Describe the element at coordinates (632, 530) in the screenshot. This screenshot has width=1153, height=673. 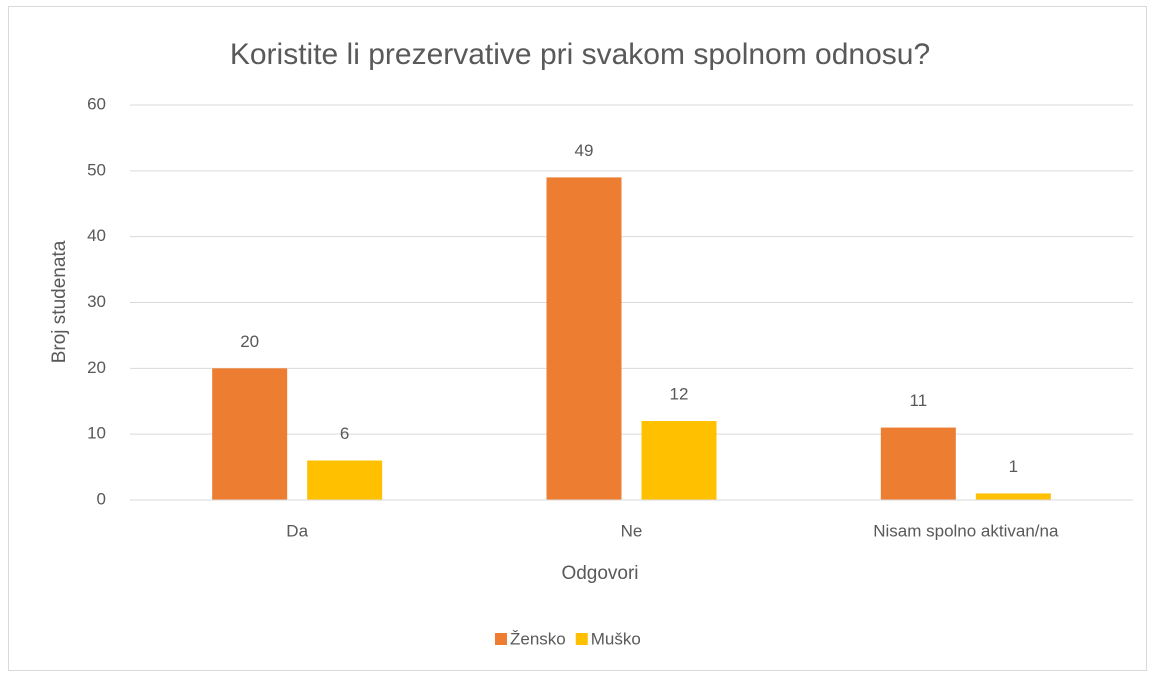
I see `x-tick-label: Ne` at that location.